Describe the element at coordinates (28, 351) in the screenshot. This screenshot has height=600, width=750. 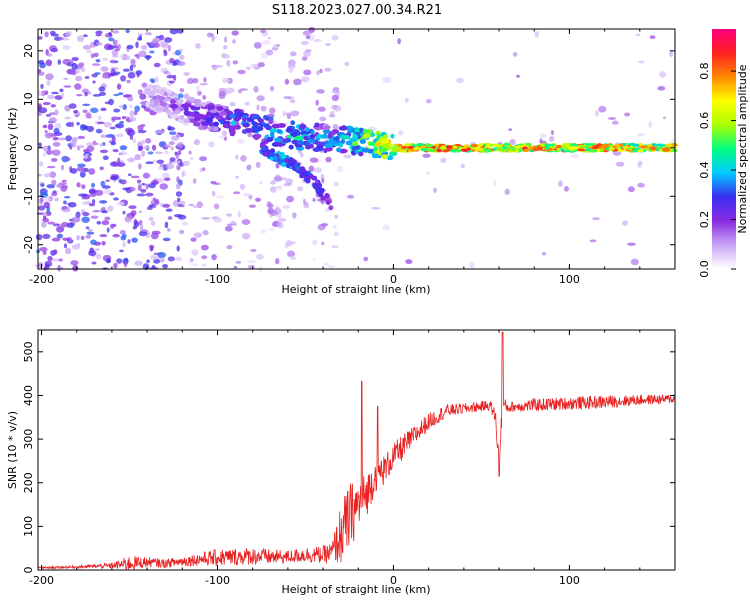
I see `snr-y-tick-label: 500` at that location.